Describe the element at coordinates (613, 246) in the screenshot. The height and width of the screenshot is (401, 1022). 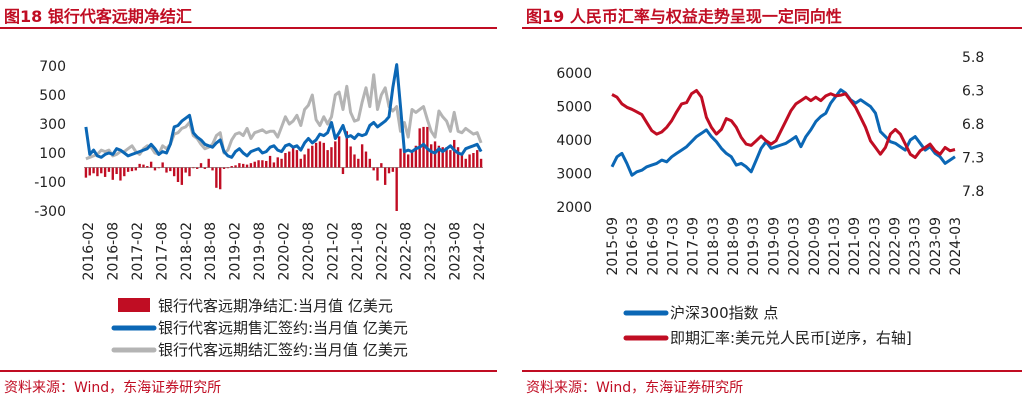
I see `x-tick-label: 2015-09` at that location.